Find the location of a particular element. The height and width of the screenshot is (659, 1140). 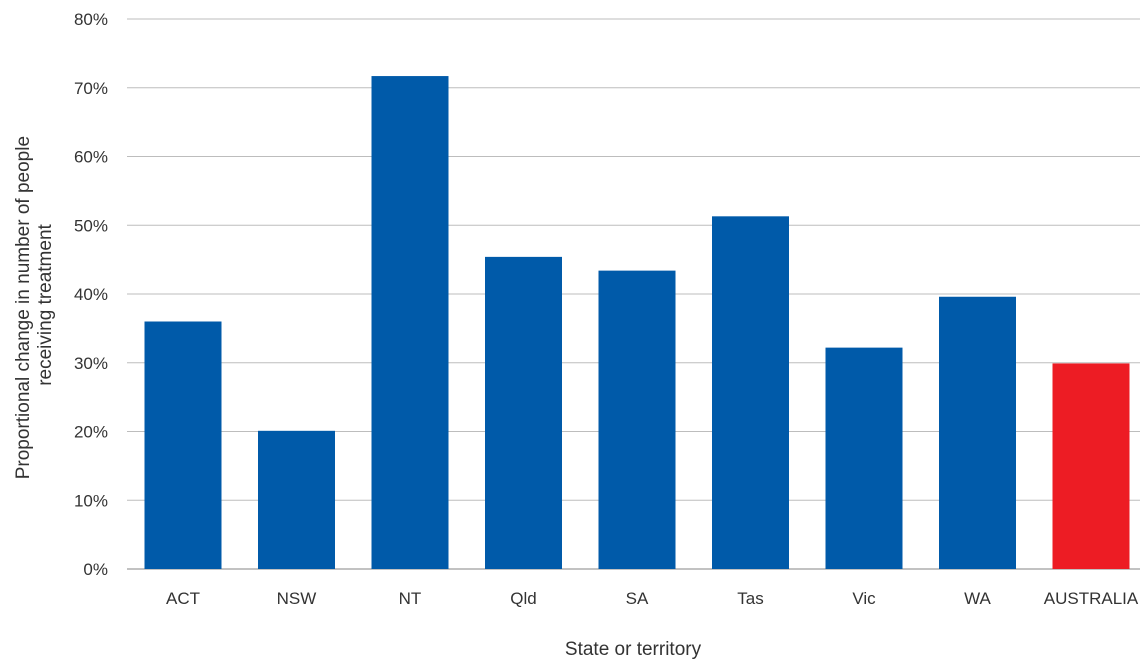

x-axis-title: State or territory is located at coordinates (633, 649).